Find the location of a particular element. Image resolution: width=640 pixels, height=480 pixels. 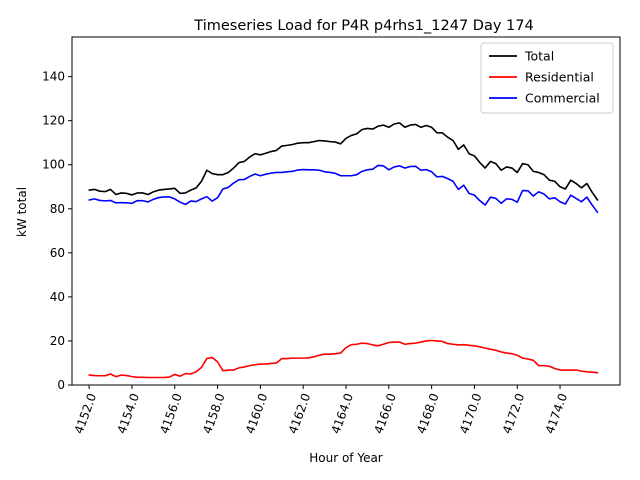

legend-label-commercial: Commercial is located at coordinates (562, 98).